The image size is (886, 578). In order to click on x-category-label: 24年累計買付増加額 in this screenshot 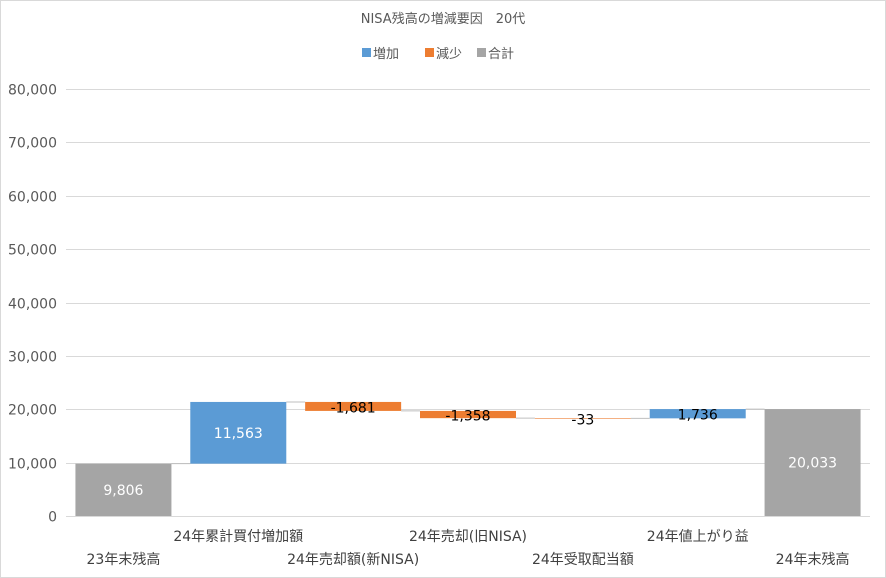, I will do `click(238, 537)`.